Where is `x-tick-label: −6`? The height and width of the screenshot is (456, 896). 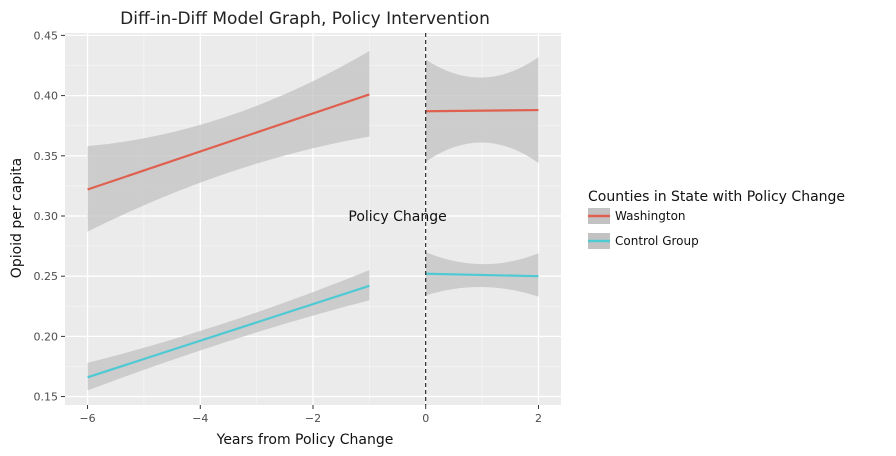
x-tick-label: −6 is located at coordinates (87, 418).